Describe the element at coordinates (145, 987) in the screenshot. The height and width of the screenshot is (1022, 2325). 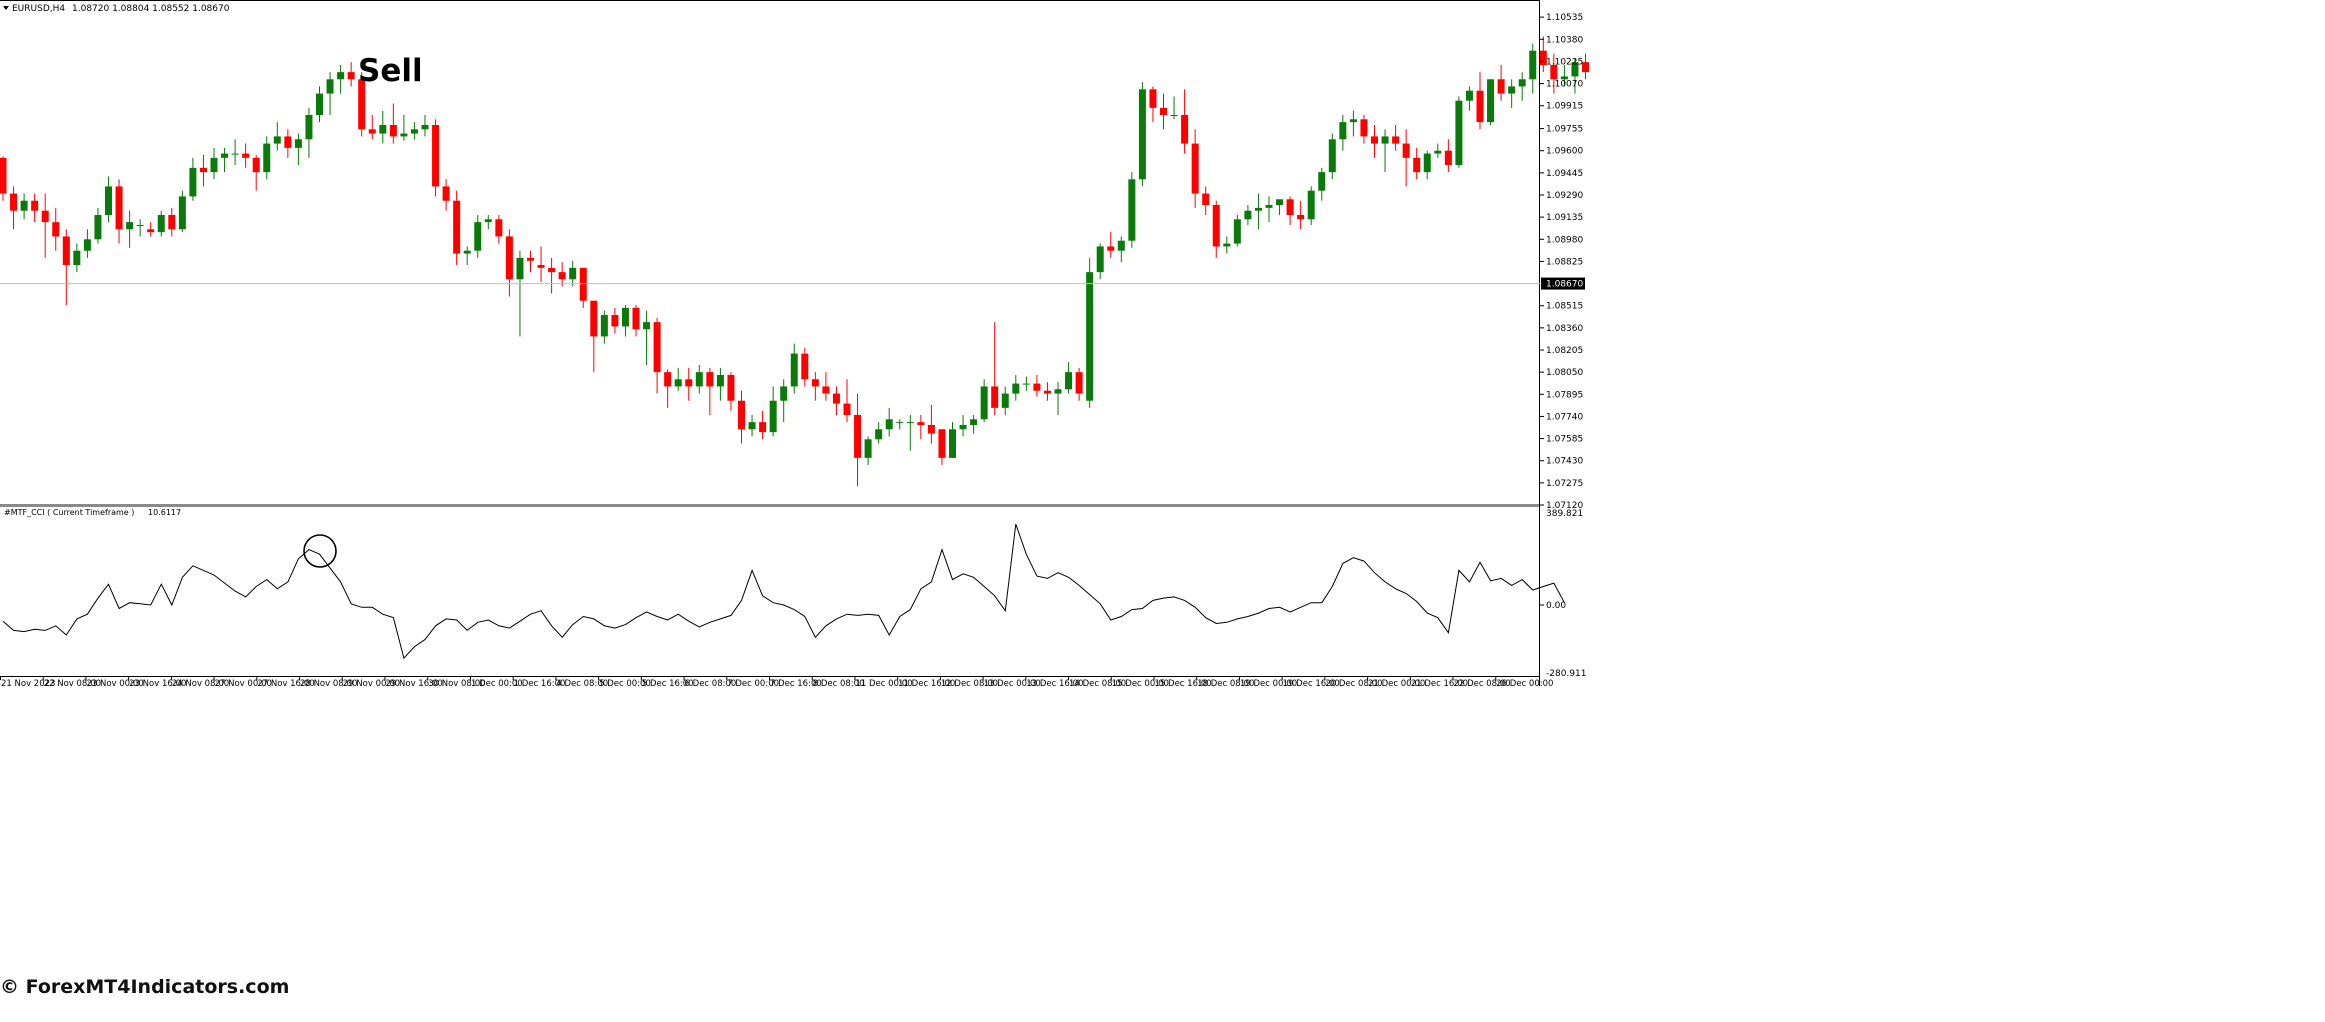
I see `site-watermark: © ForexMT4Indicators.com` at that location.